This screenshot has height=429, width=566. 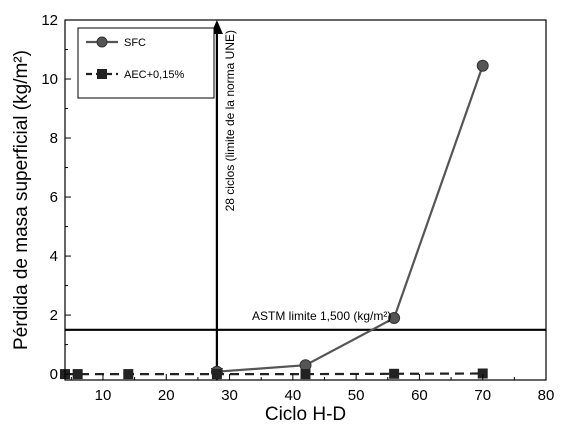 I want to click on legend-label-sfc: SFC, so click(x=135, y=43).